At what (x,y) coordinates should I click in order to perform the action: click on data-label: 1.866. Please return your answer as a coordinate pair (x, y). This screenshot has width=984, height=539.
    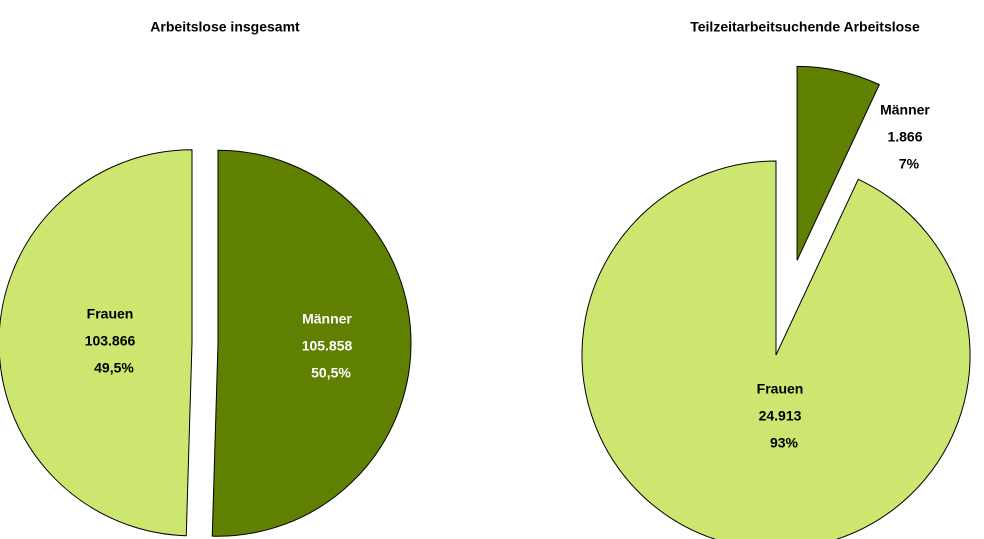
    Looking at the image, I should click on (904, 137).